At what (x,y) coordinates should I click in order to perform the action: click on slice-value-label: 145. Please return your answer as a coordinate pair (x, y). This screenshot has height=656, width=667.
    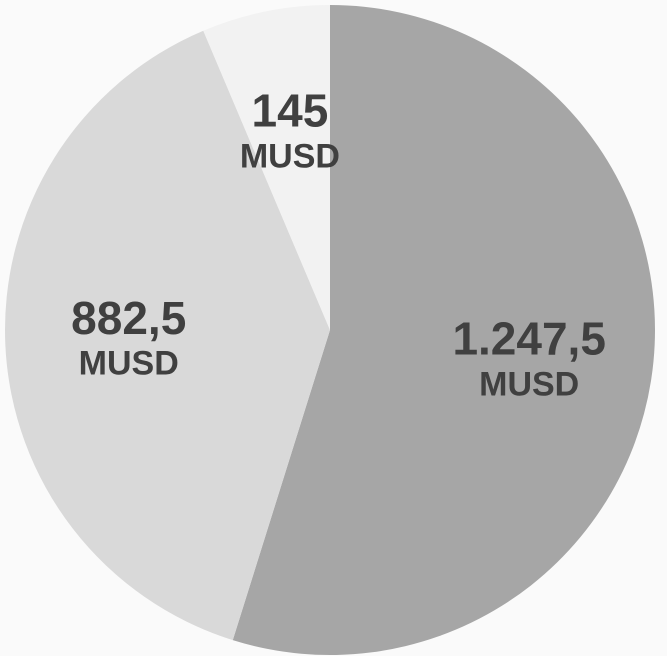
    Looking at the image, I should click on (290, 111).